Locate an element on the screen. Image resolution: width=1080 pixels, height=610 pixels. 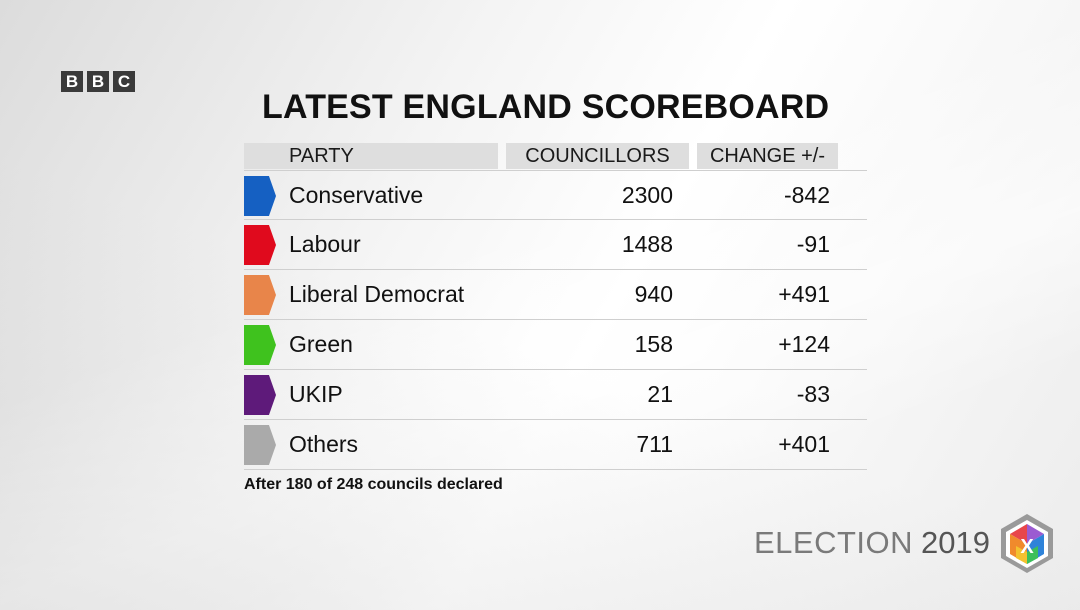
councillors-value: 711 is located at coordinates (654, 444).